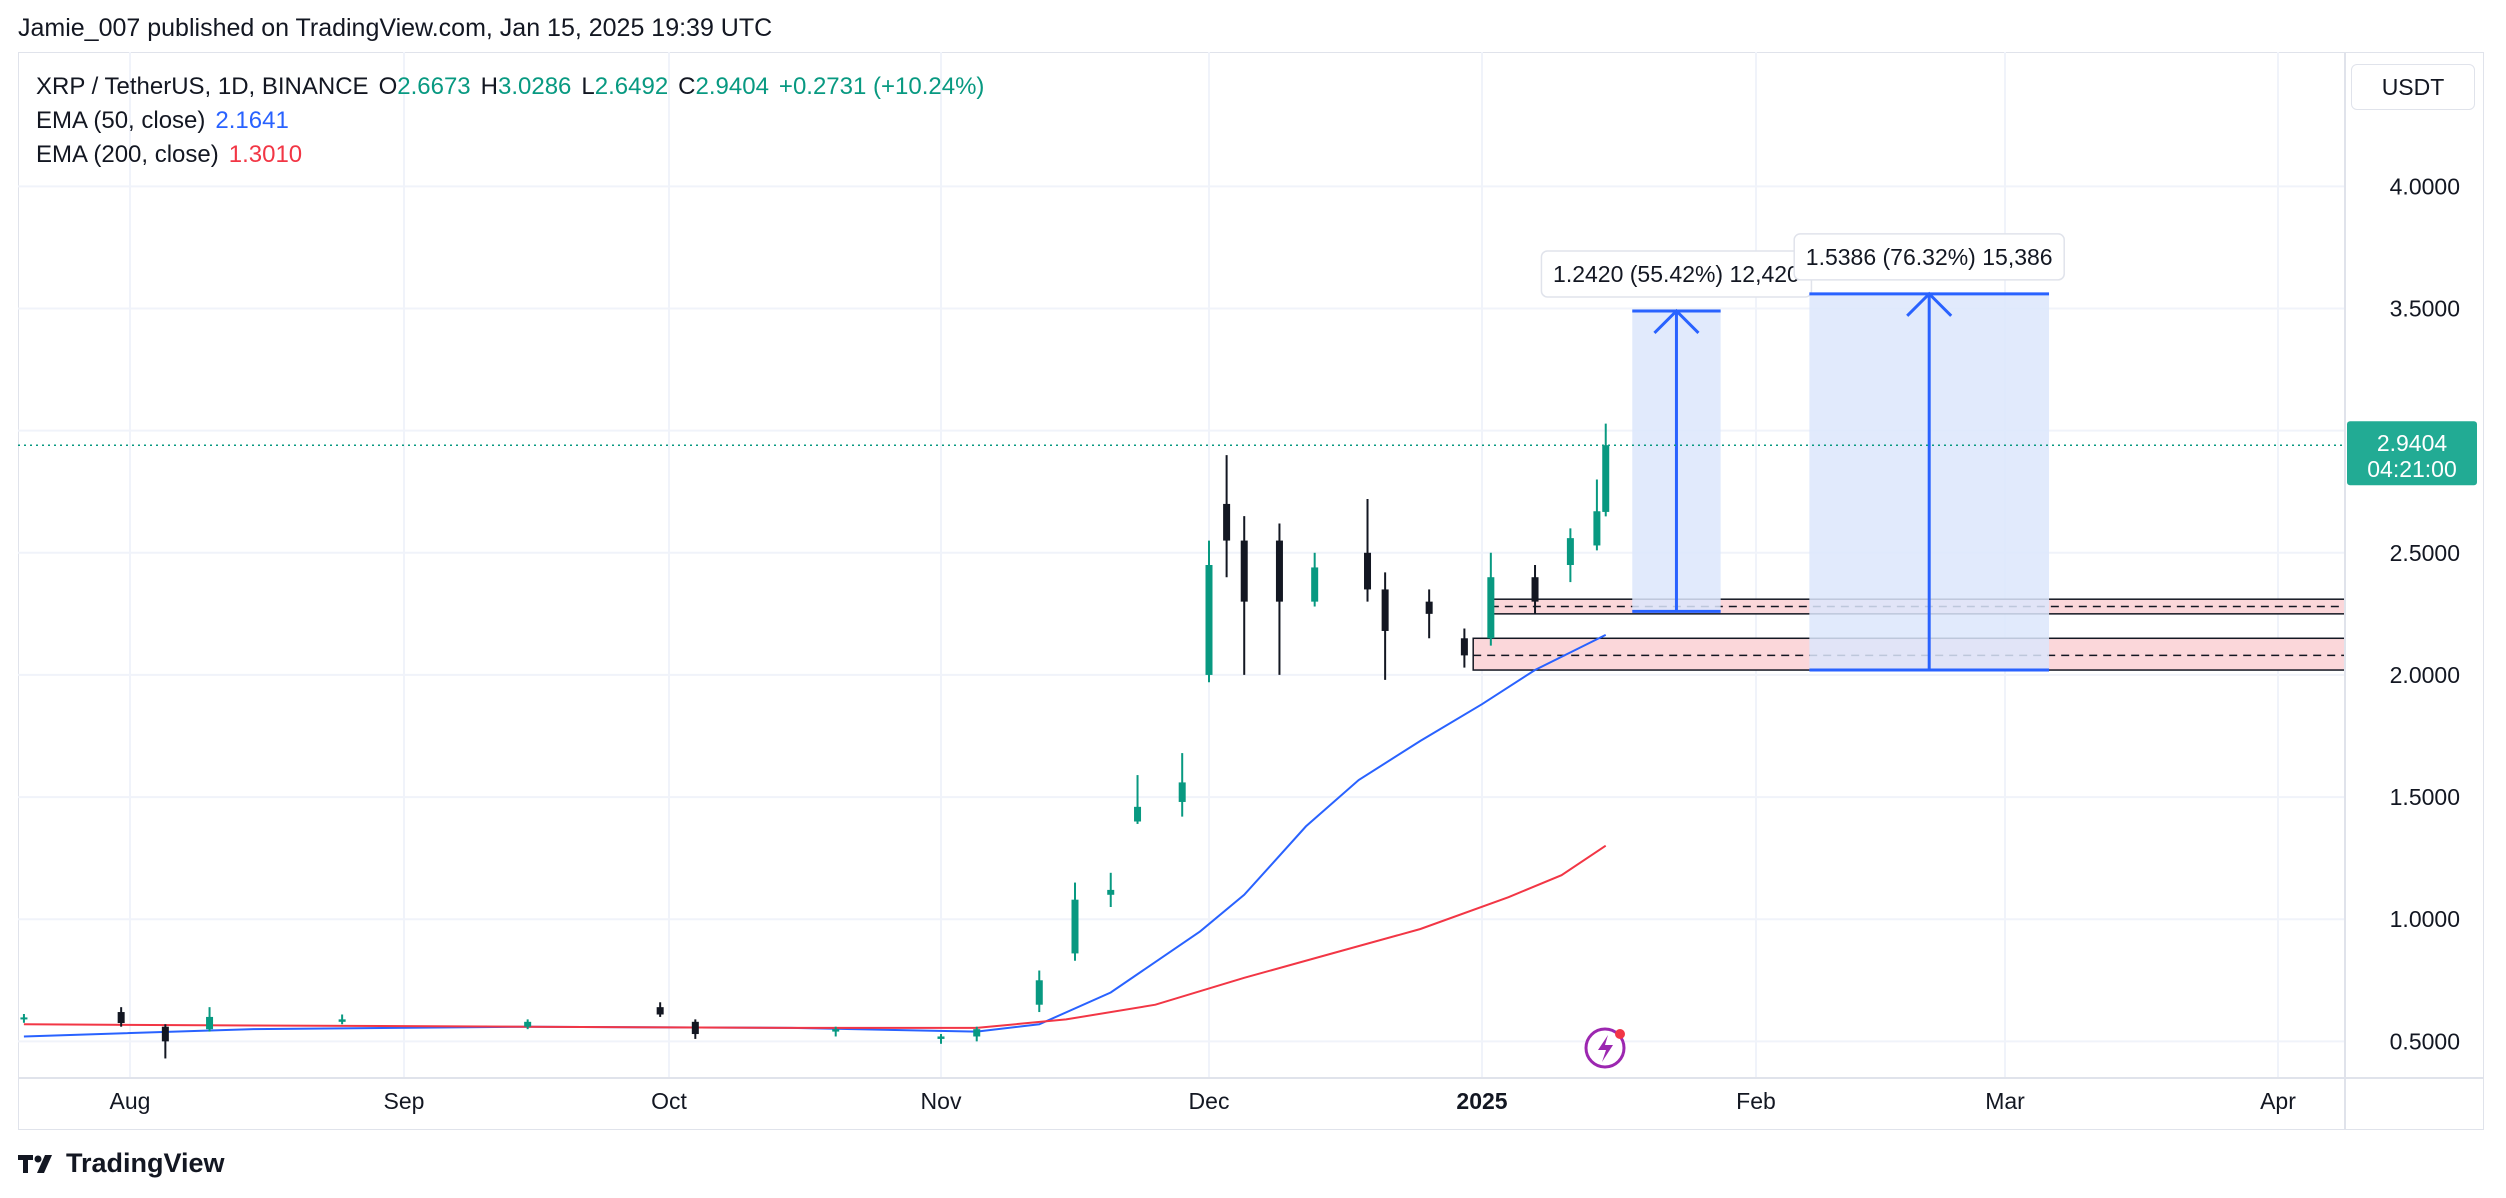 The width and height of the screenshot is (2506, 1198). What do you see at coordinates (1481, 1101) in the screenshot?
I see `x-tick-label: 2025` at bounding box center [1481, 1101].